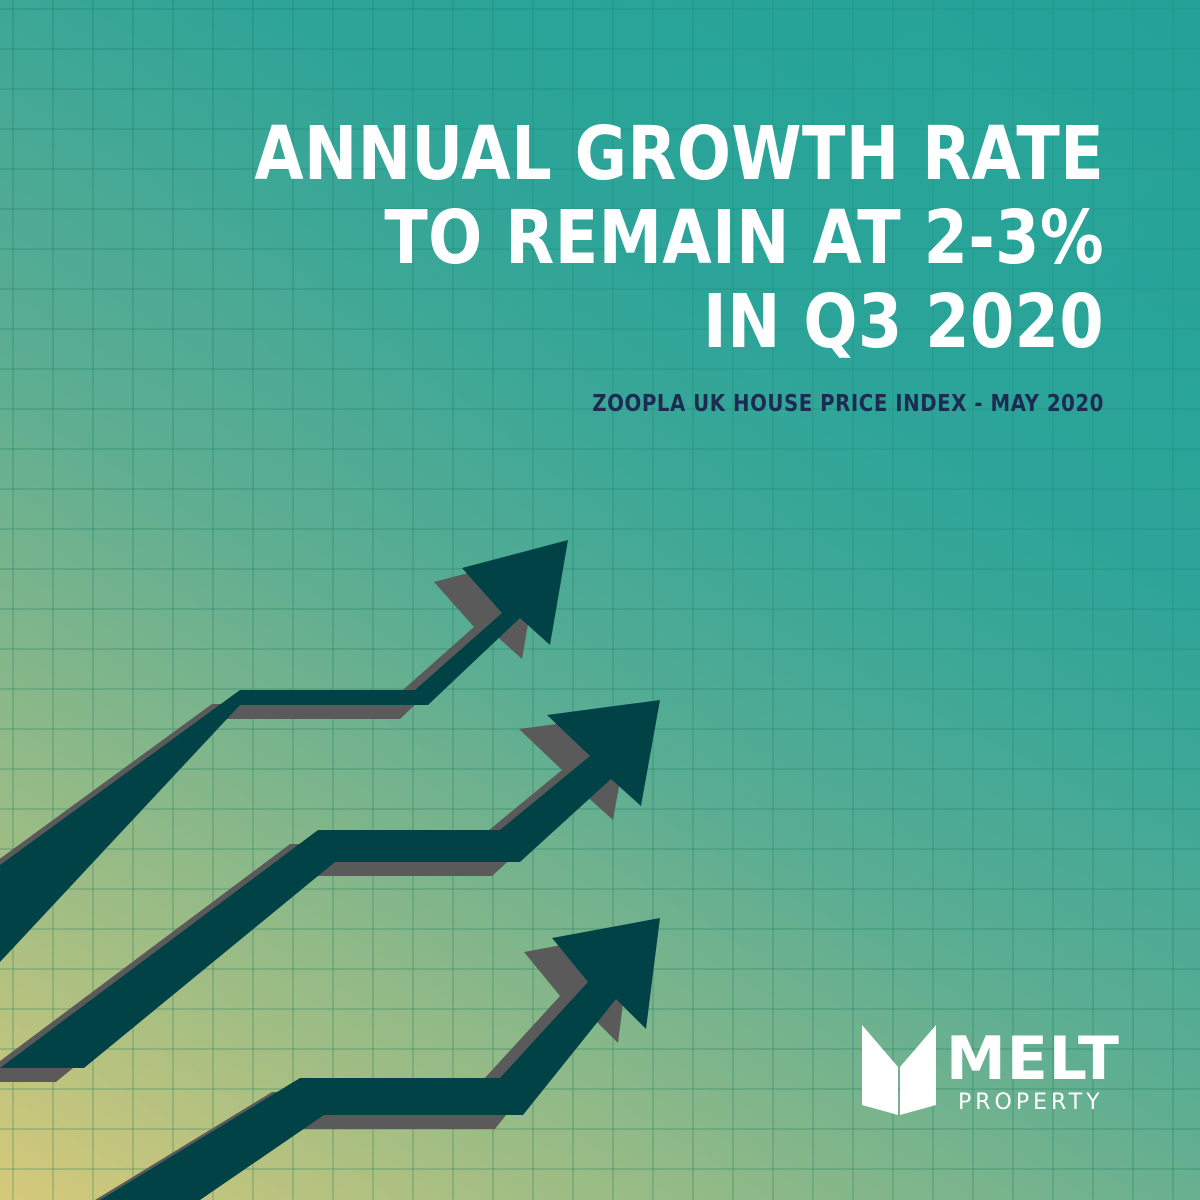  Describe the element at coordinates (899, 1070) in the screenshot. I see `logo-mark-icon` at that location.